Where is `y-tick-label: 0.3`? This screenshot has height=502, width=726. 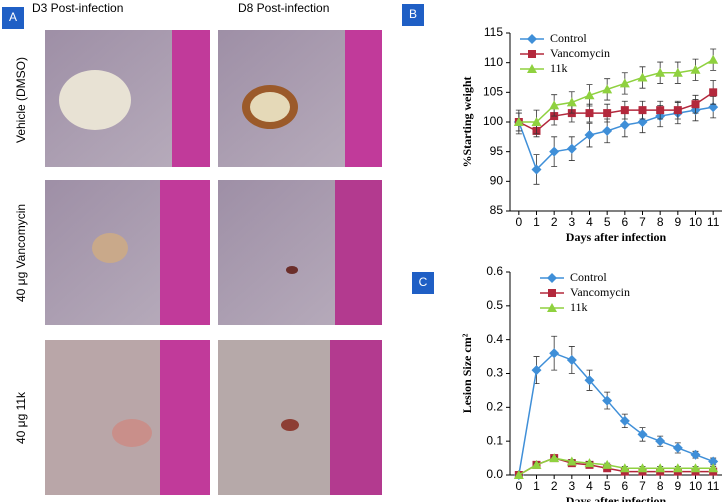
y-tick-label: 0.3 is located at coordinates (494, 373).